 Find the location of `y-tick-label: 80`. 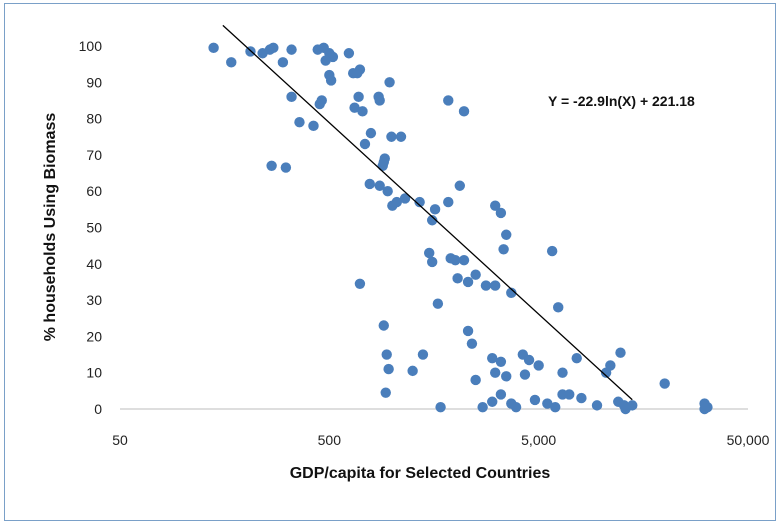

y-tick-label: 80 is located at coordinates (94, 119).